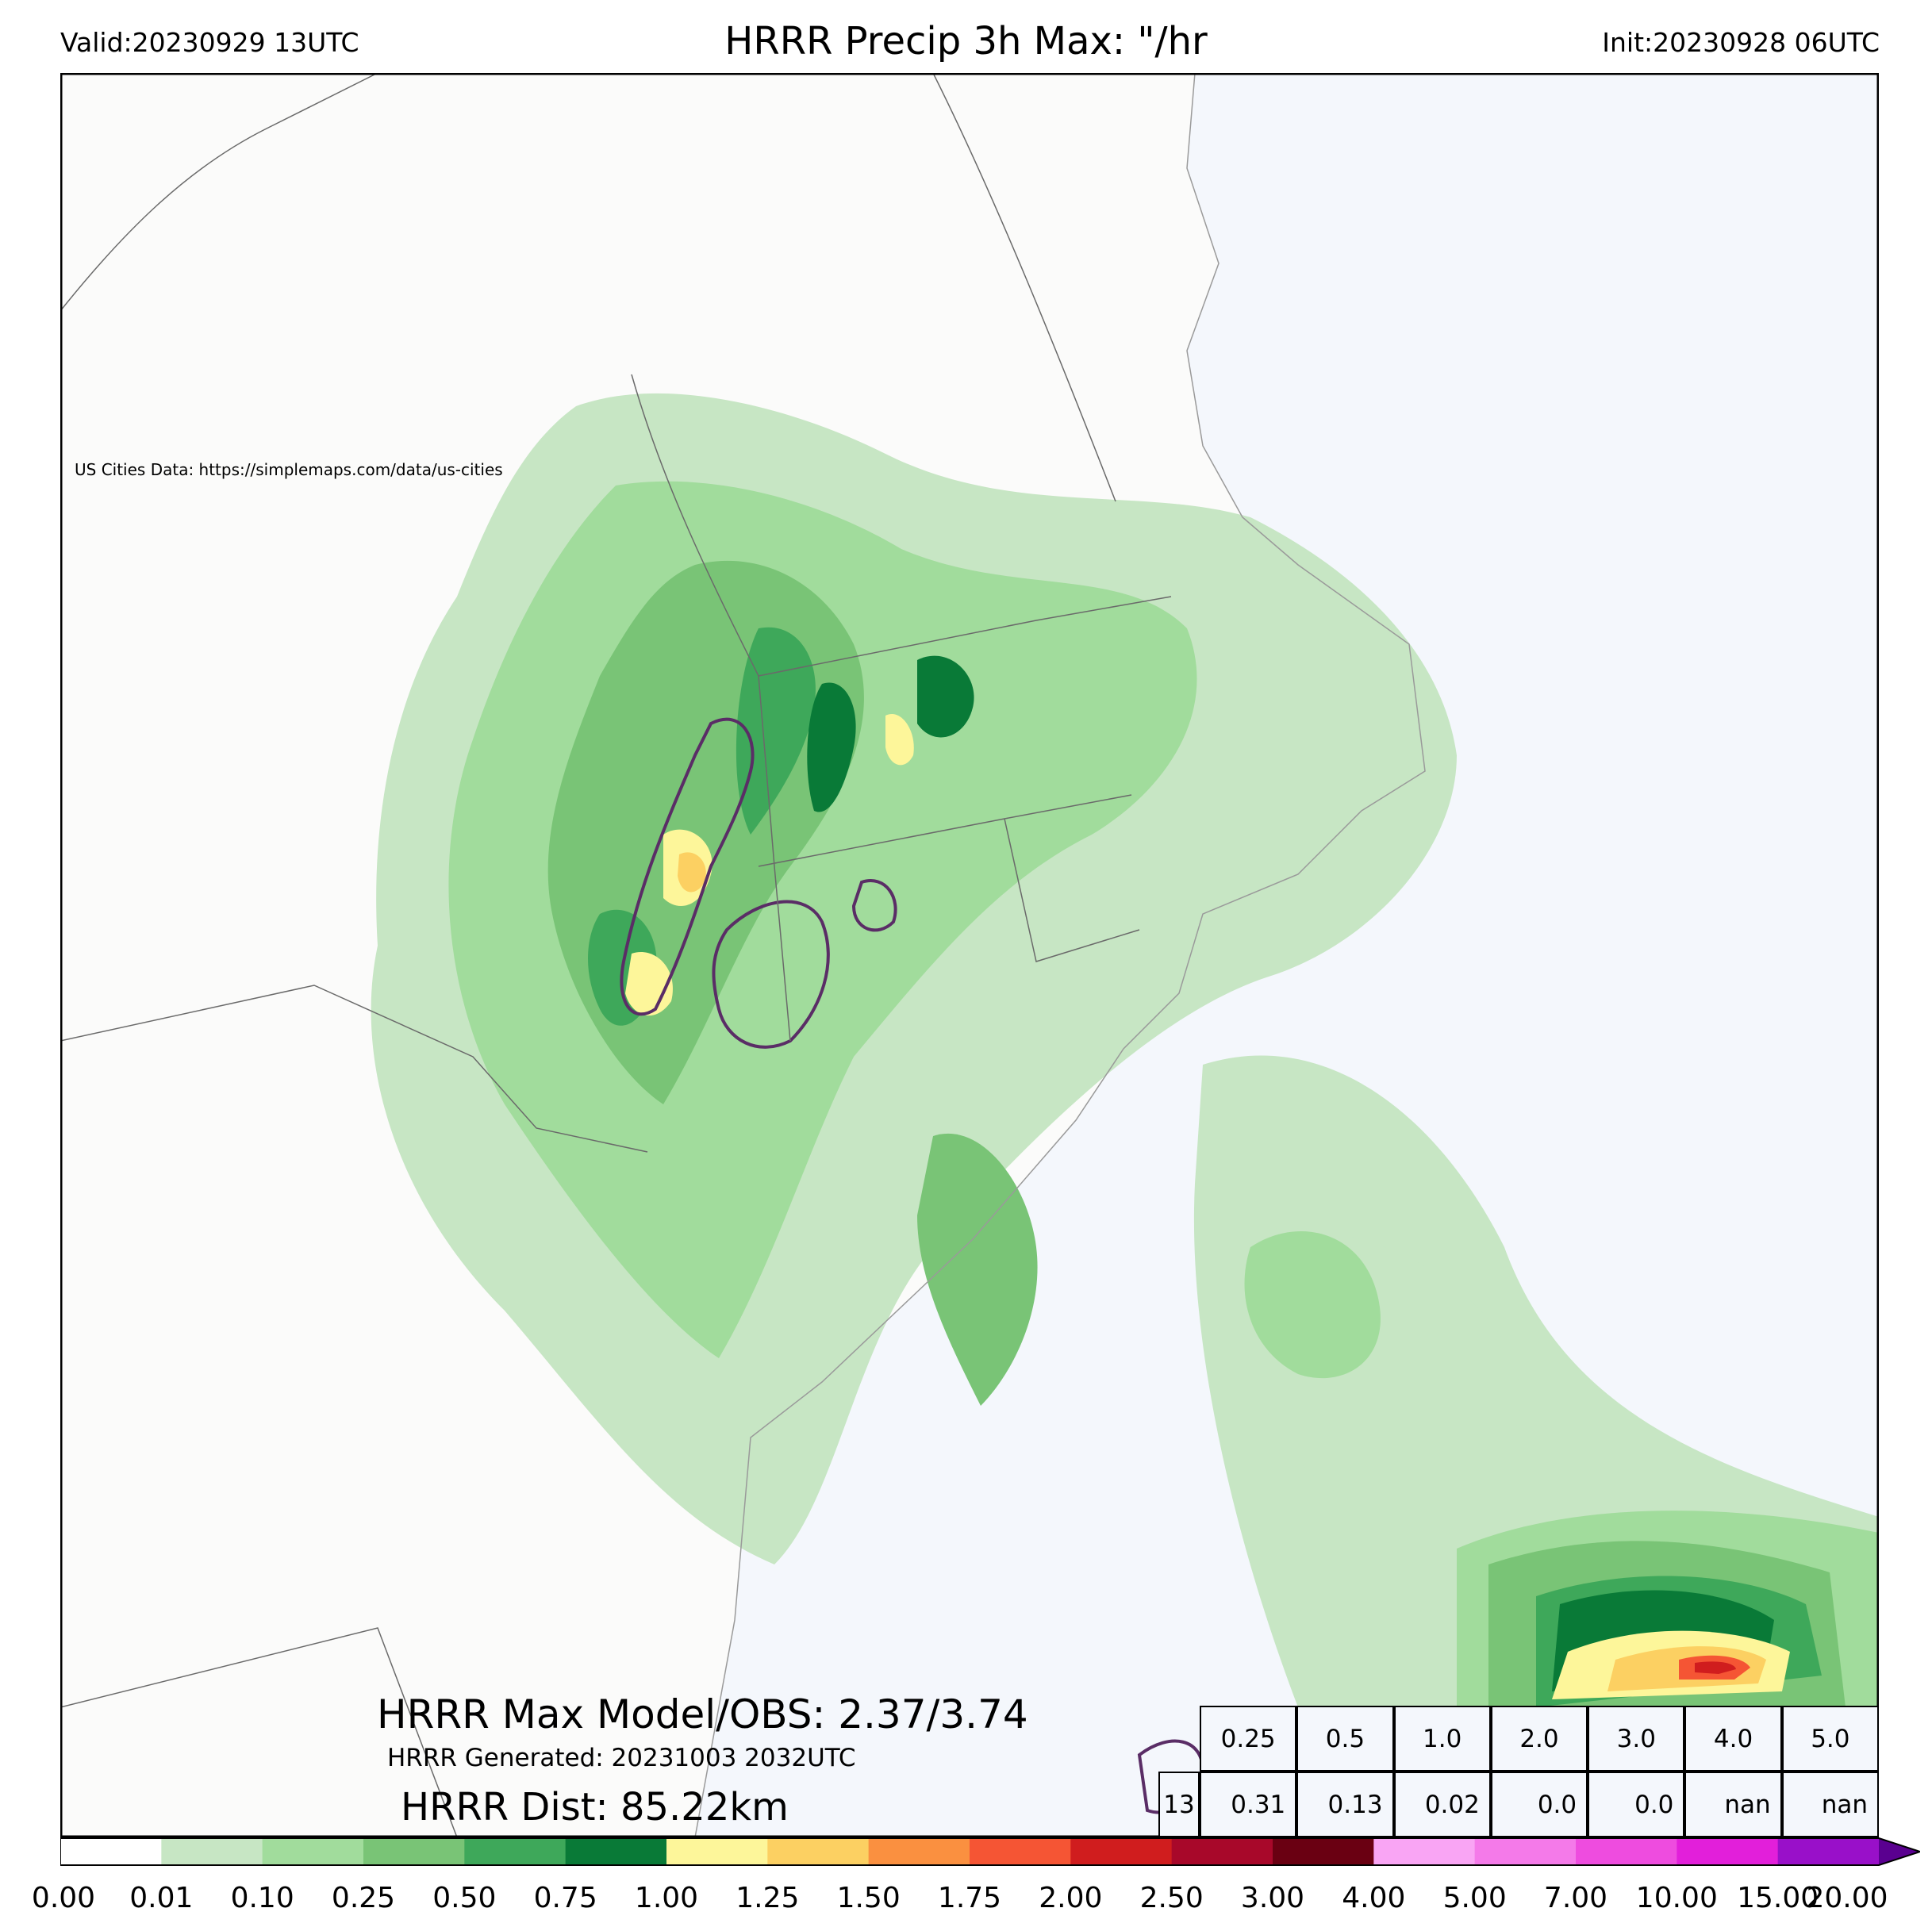 The width and height of the screenshot is (1932, 1931). What do you see at coordinates (595, 1807) in the screenshot?
I see `distance-label: HRRR Dist: 85.22km` at bounding box center [595, 1807].